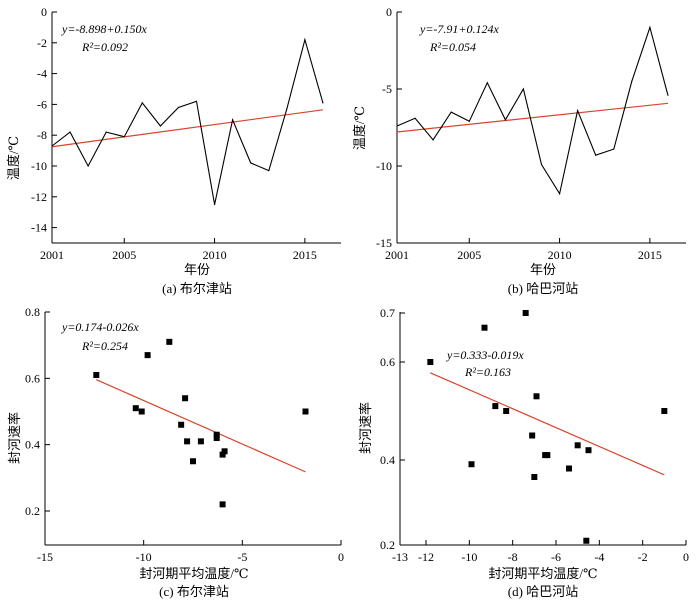  Describe the element at coordinates (384, 243) in the screenshot. I see `y-tick-label: -15` at that location.